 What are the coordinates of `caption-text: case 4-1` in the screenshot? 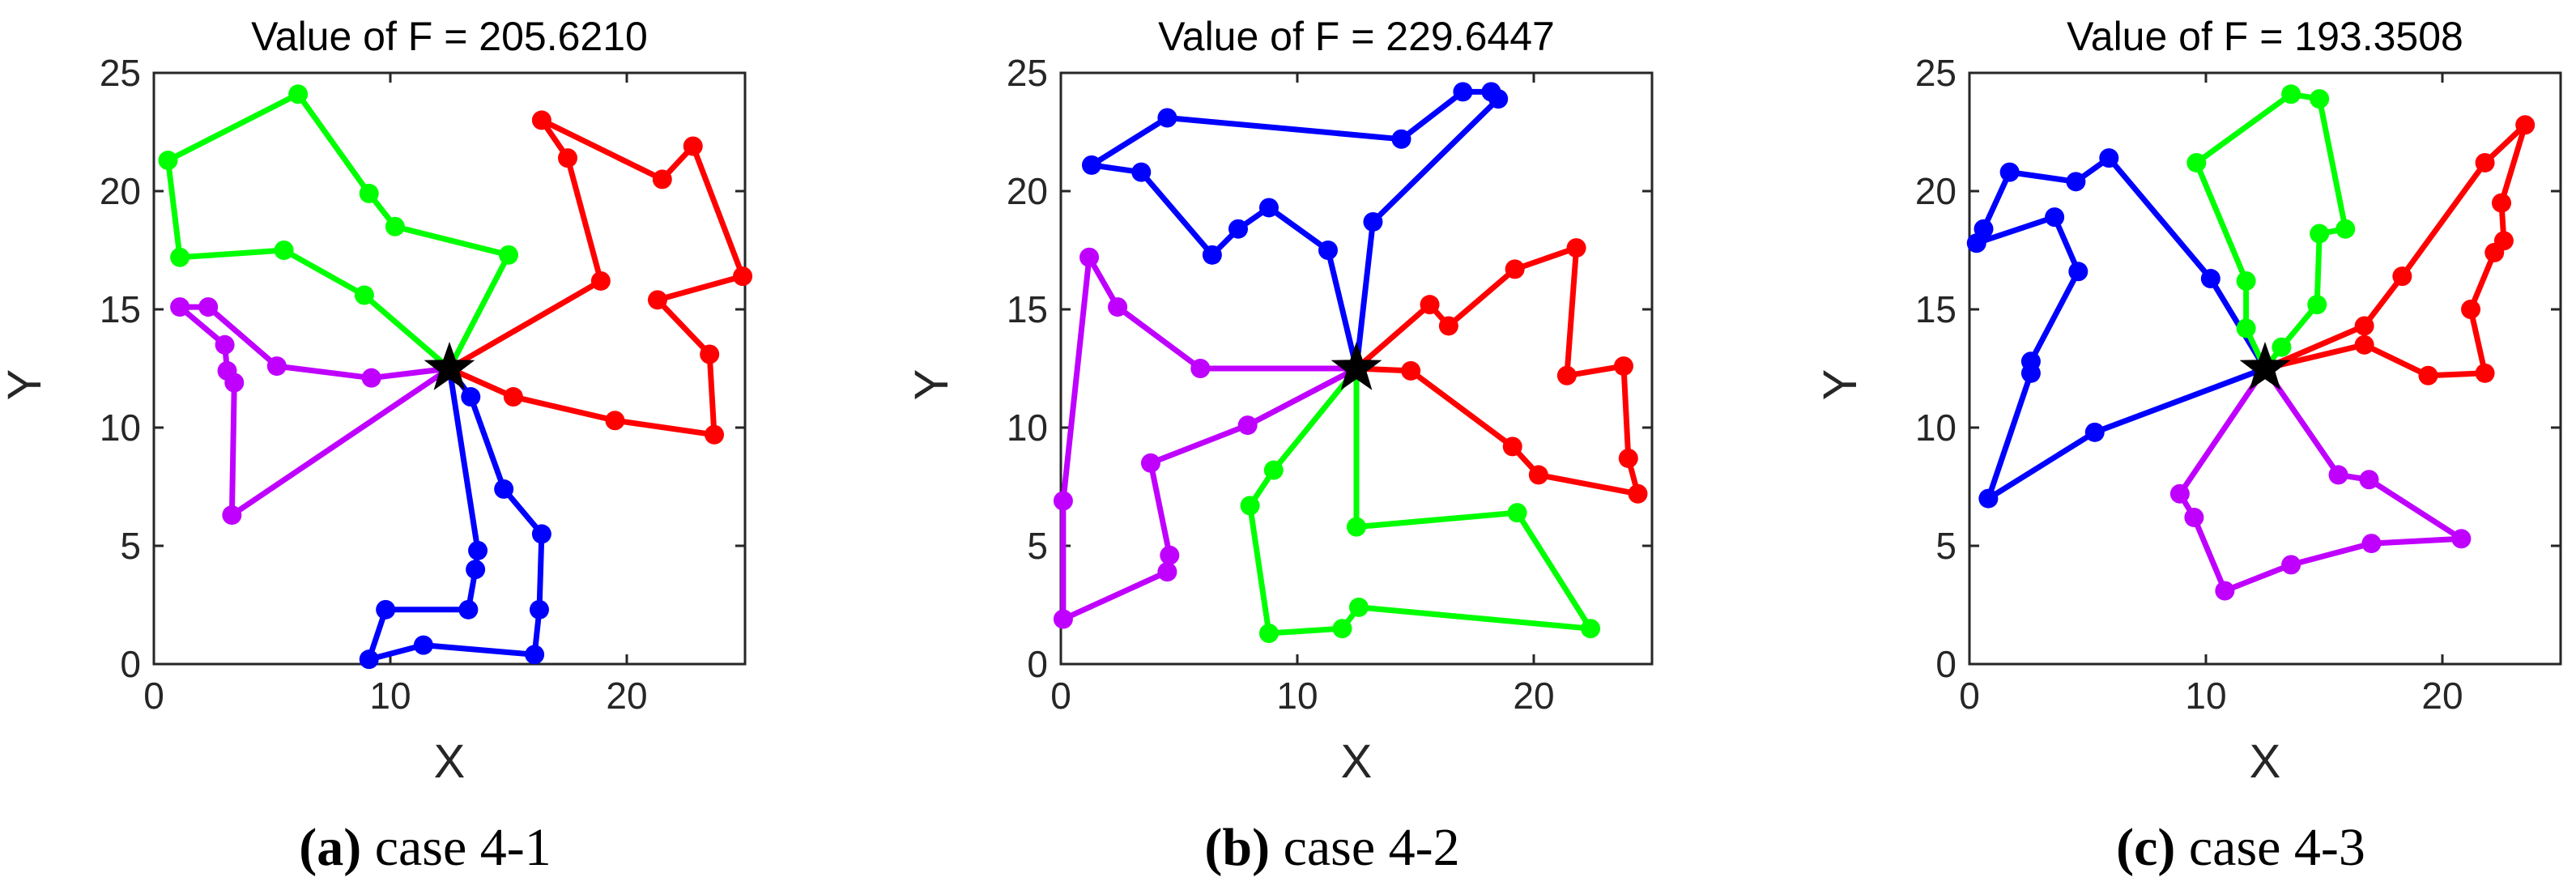 It's located at (463, 847).